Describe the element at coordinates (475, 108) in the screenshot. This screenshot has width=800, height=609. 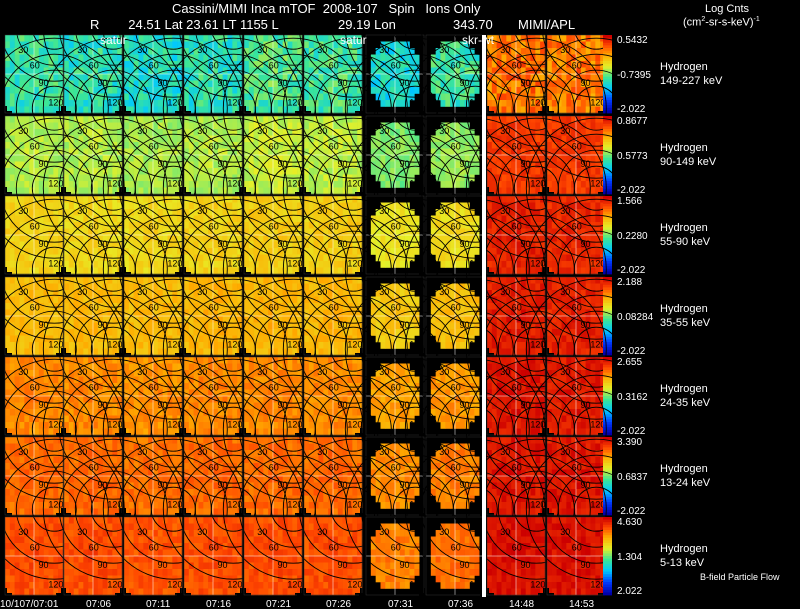
I see `contour-arc` at that location.